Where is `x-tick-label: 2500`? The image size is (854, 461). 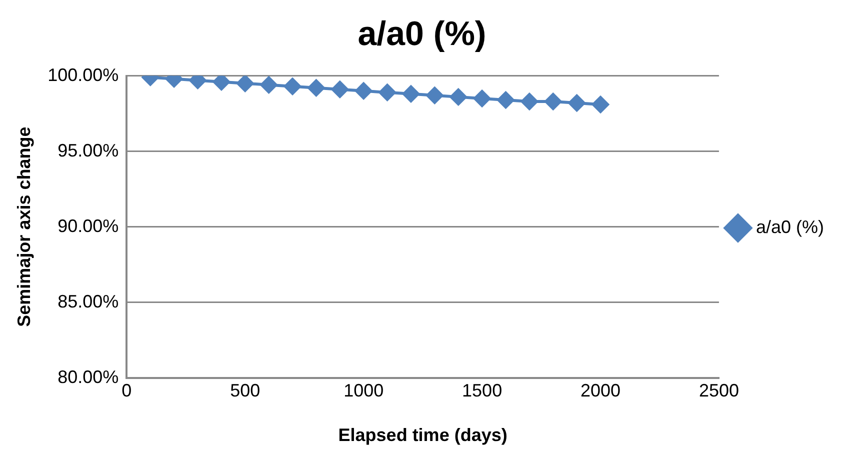 x-tick-label: 2500 is located at coordinates (718, 390).